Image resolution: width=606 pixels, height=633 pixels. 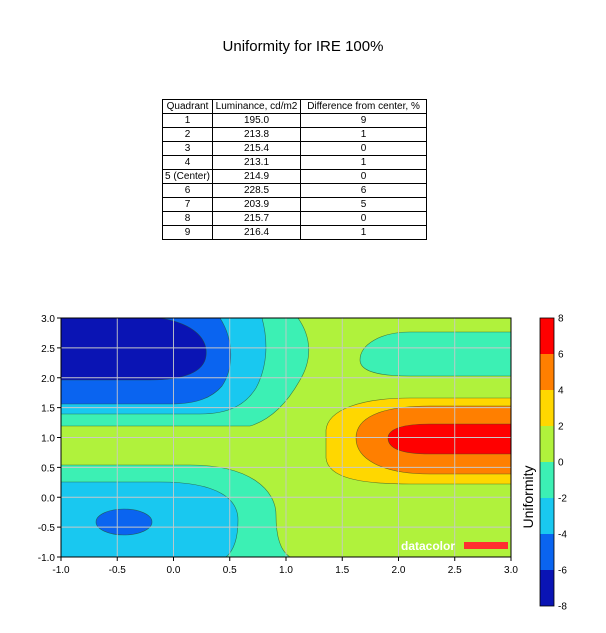 I want to click on table-row: 5 (Center) 214.9 0, so click(x=294, y=176).